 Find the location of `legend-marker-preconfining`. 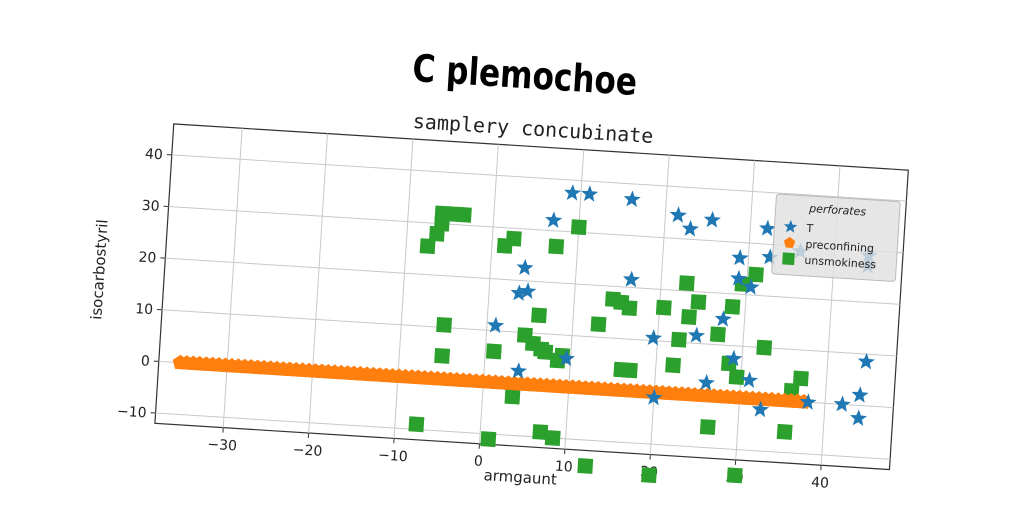

legend-marker-preconfining is located at coordinates (789, 242).